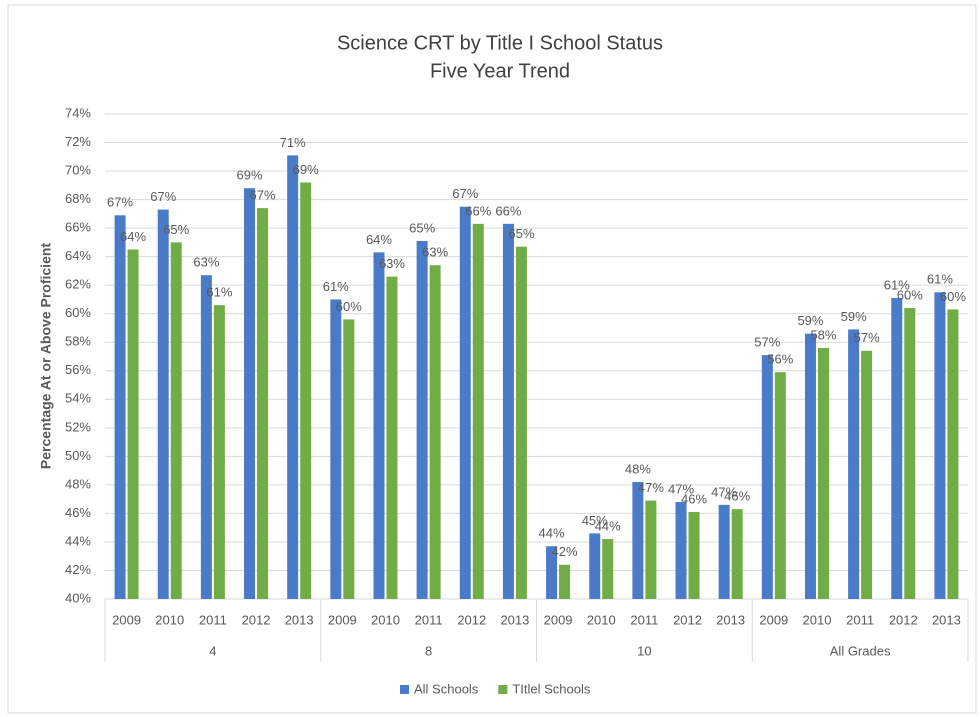 Image resolution: width=980 pixels, height=717 pixels. Describe the element at coordinates (446, 688) in the screenshot. I see `legend-label: All Schools` at that location.